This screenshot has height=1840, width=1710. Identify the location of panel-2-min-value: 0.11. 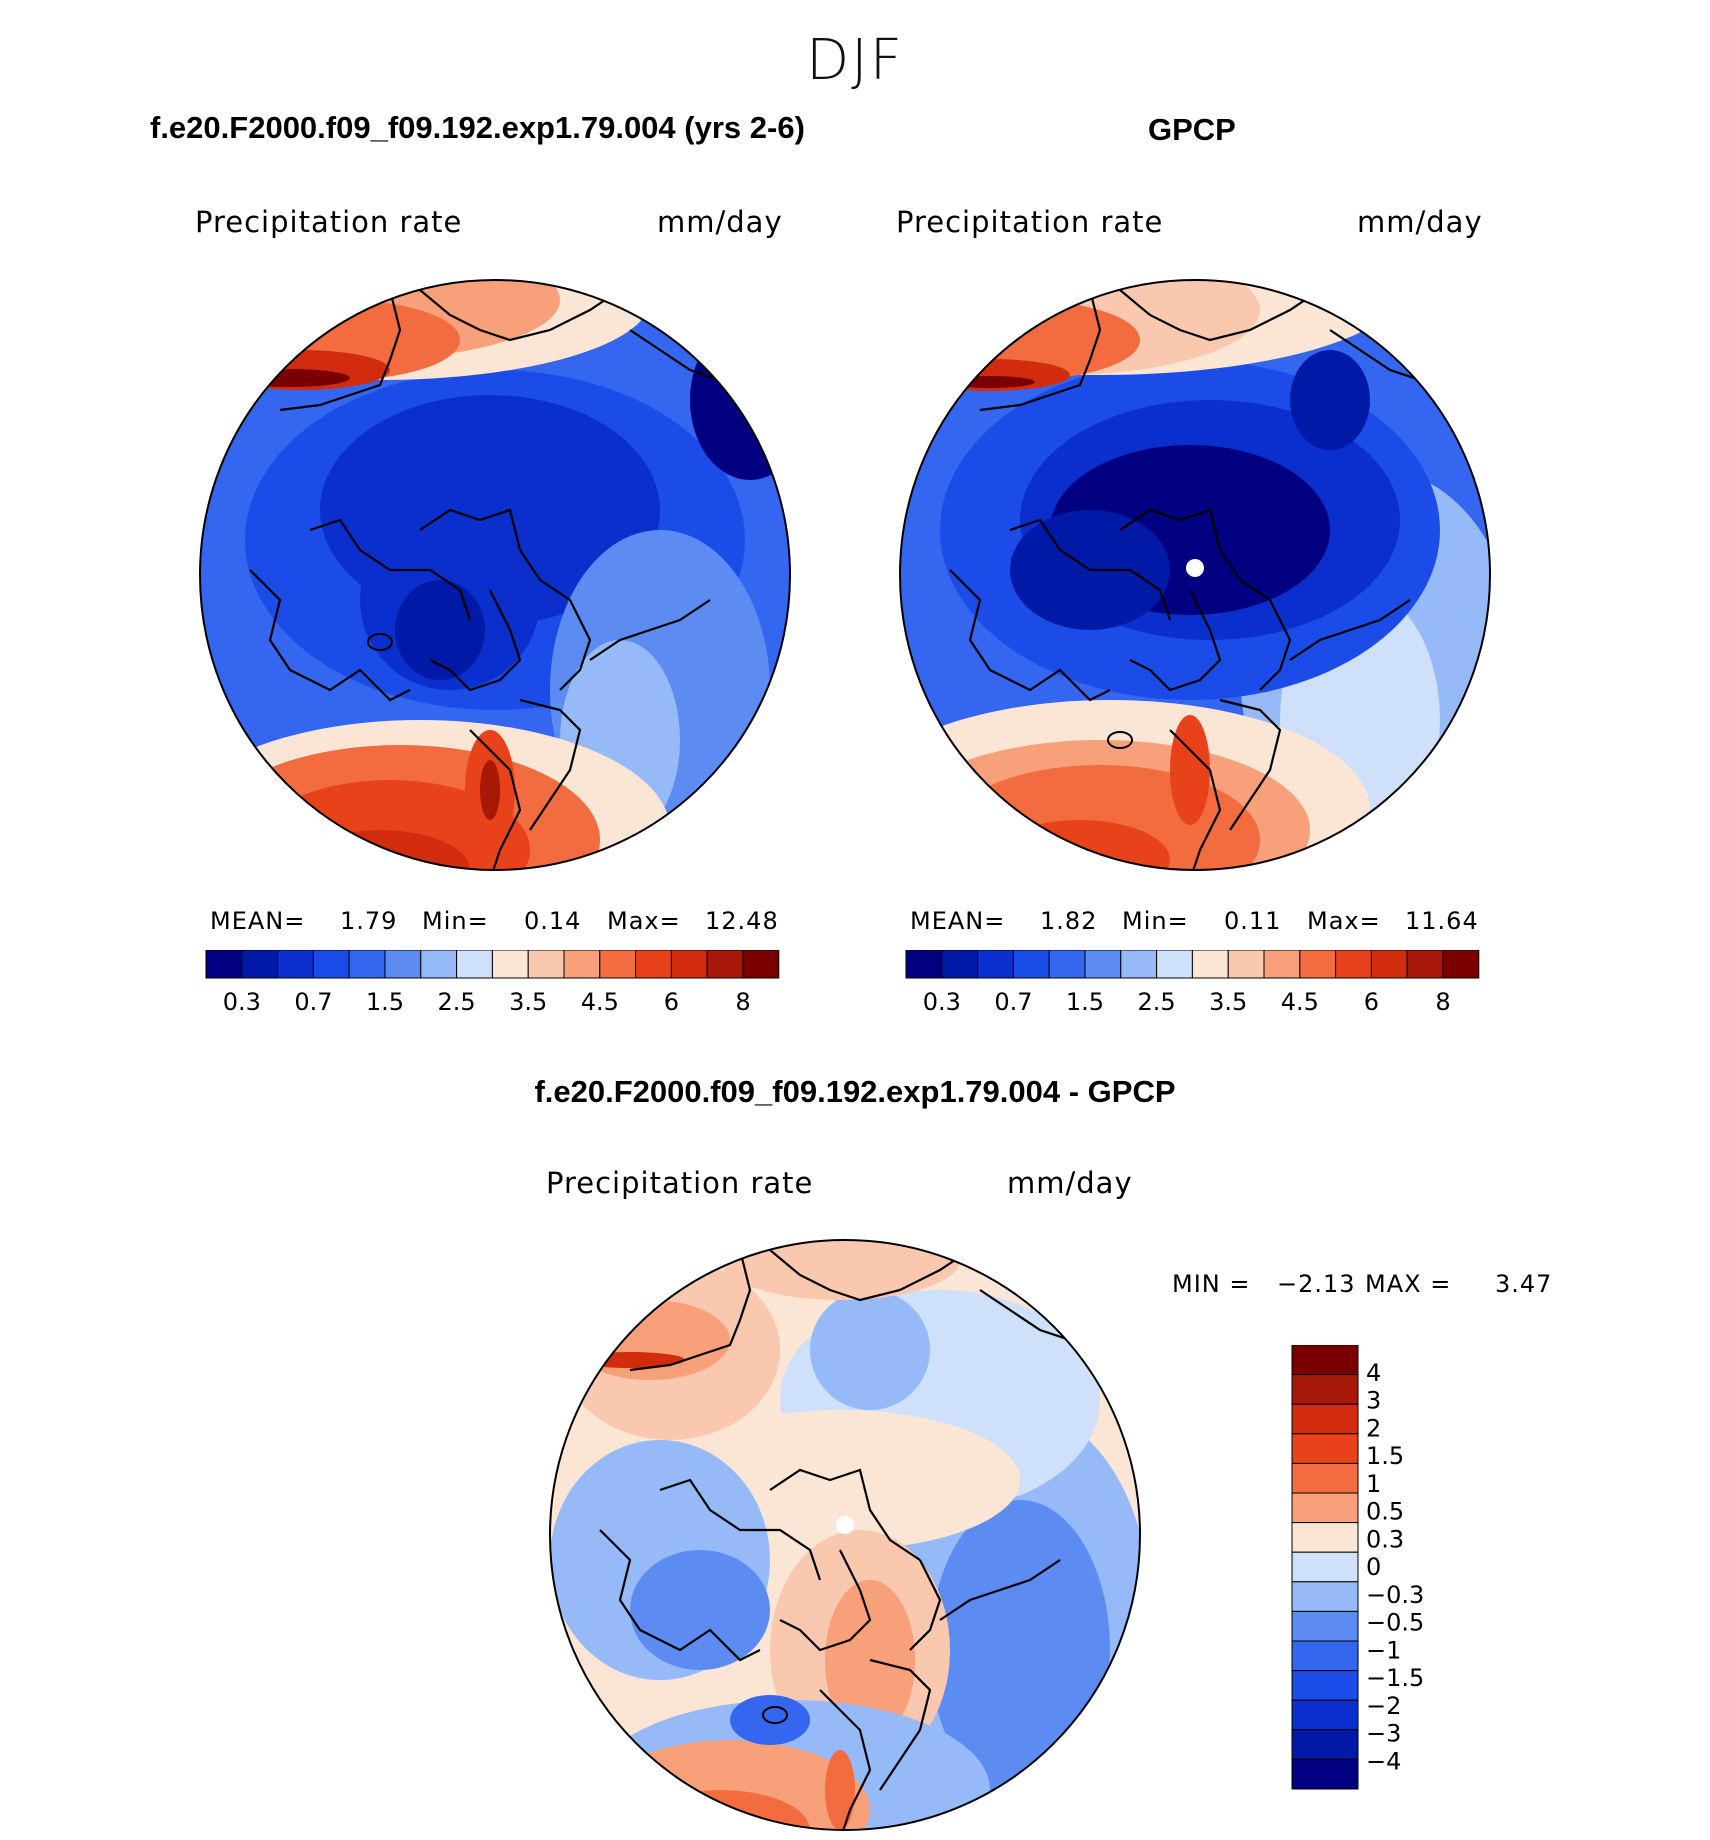
(1253, 921).